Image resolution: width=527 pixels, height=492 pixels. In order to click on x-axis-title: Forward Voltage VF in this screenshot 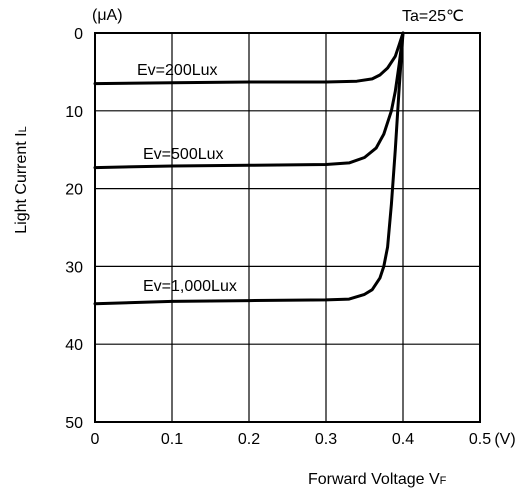, I will do `click(377, 479)`.